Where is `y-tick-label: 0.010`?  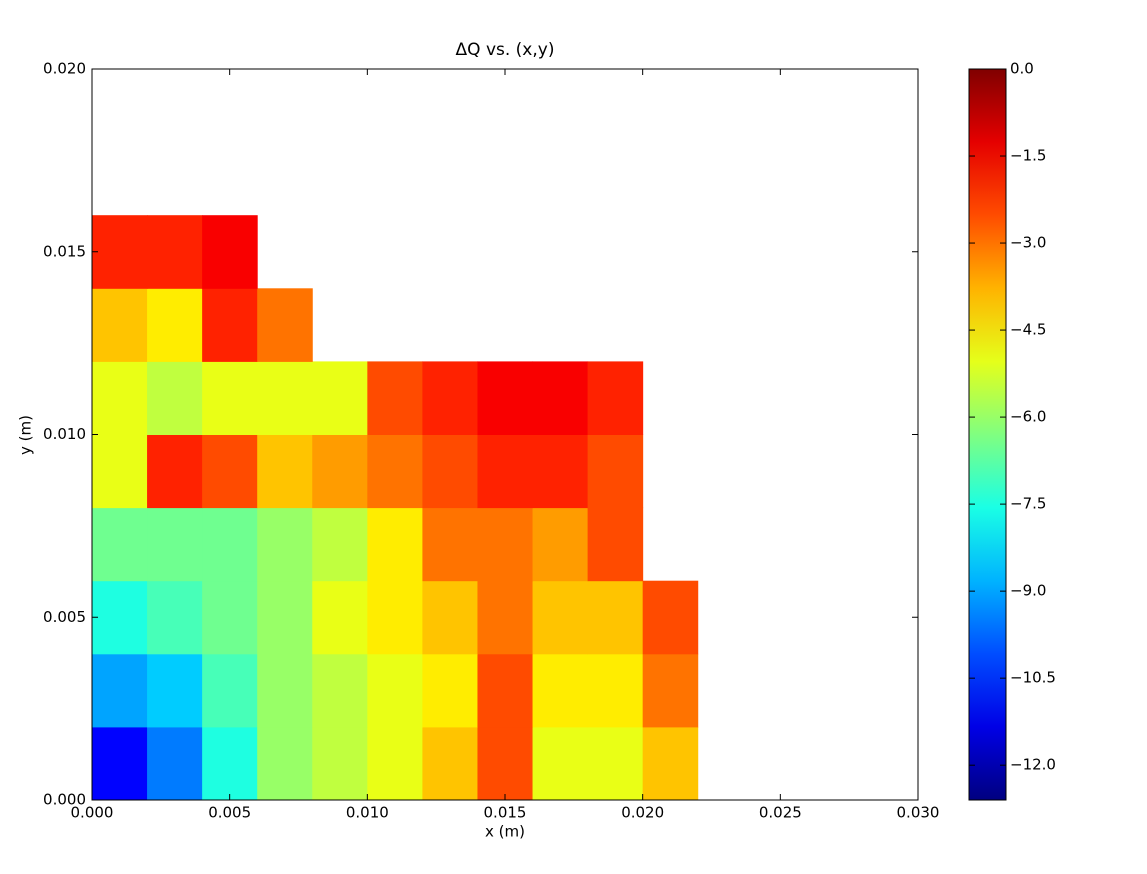
y-tick-label: 0.010 is located at coordinates (64, 434).